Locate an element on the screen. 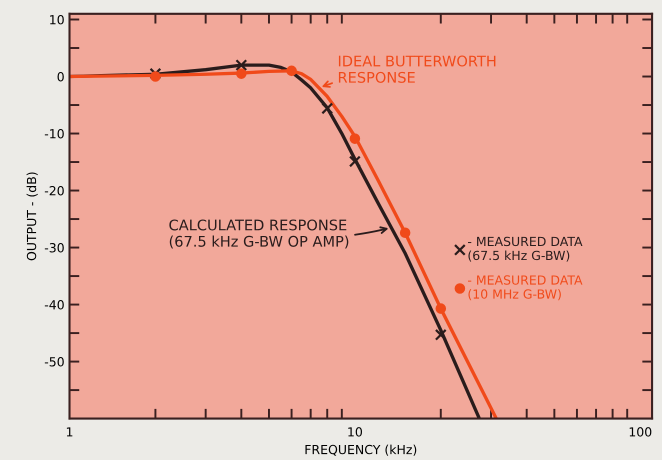  y-tick-label: -40 is located at coordinates (54, 305).